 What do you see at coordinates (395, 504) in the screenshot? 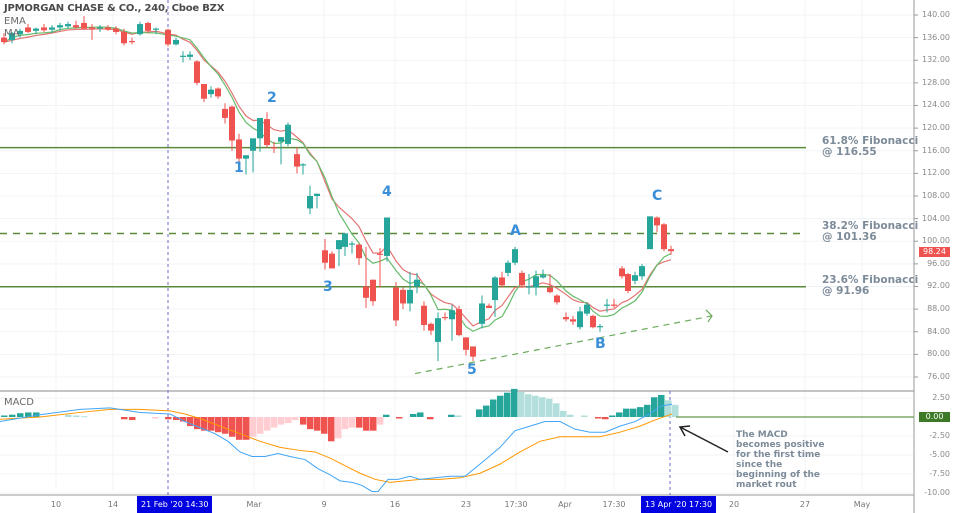
I see `time-tick: 16` at bounding box center [395, 504].